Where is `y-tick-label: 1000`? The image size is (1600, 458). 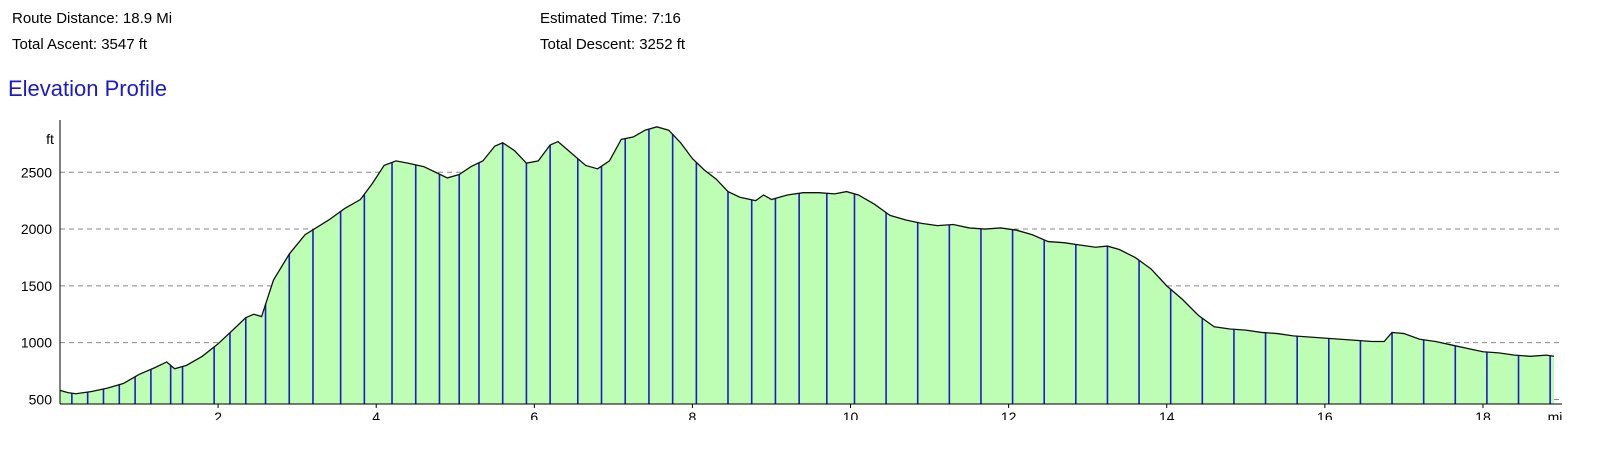 y-tick-label: 1000 is located at coordinates (36, 343).